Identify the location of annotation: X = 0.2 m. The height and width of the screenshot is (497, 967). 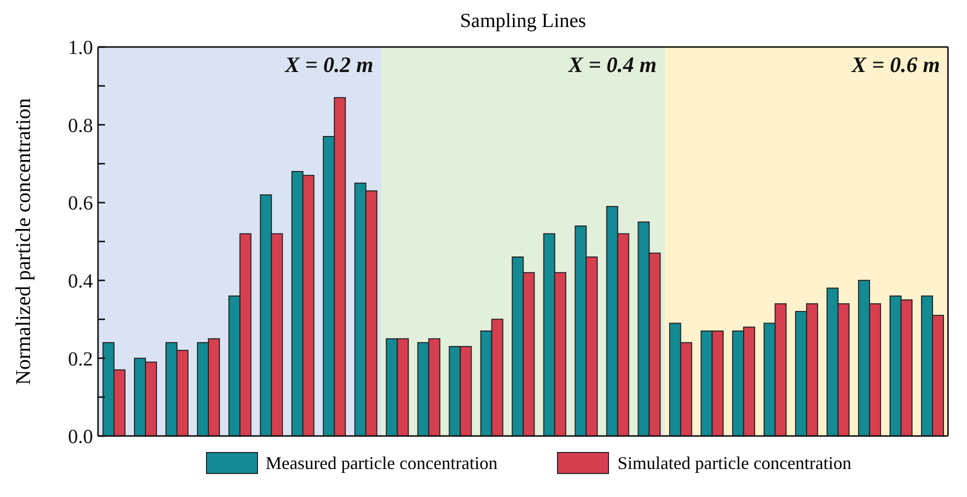
(329, 65).